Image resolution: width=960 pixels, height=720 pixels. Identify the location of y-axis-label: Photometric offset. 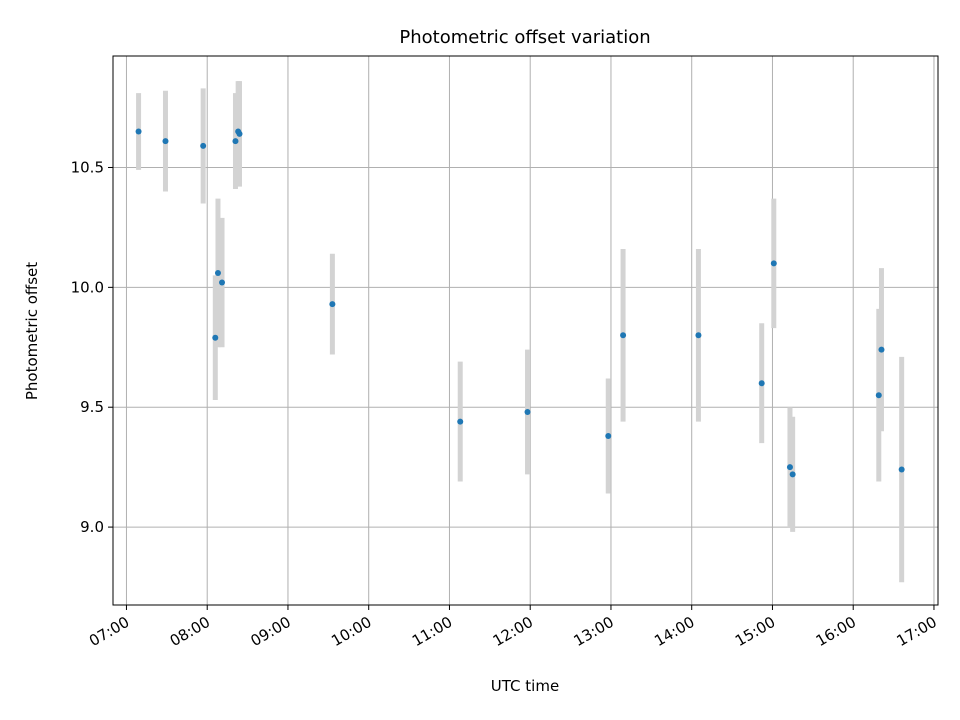
(32, 331).